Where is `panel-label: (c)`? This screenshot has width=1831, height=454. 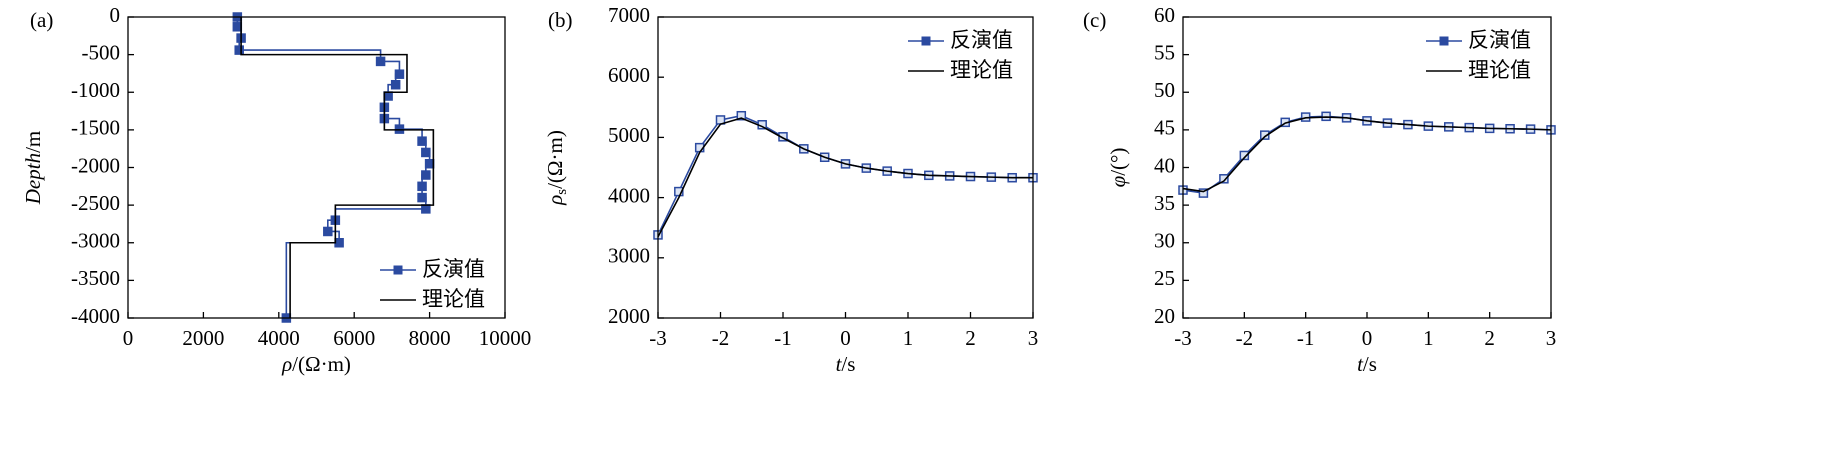
panel-label: (c) is located at coordinates (1094, 20).